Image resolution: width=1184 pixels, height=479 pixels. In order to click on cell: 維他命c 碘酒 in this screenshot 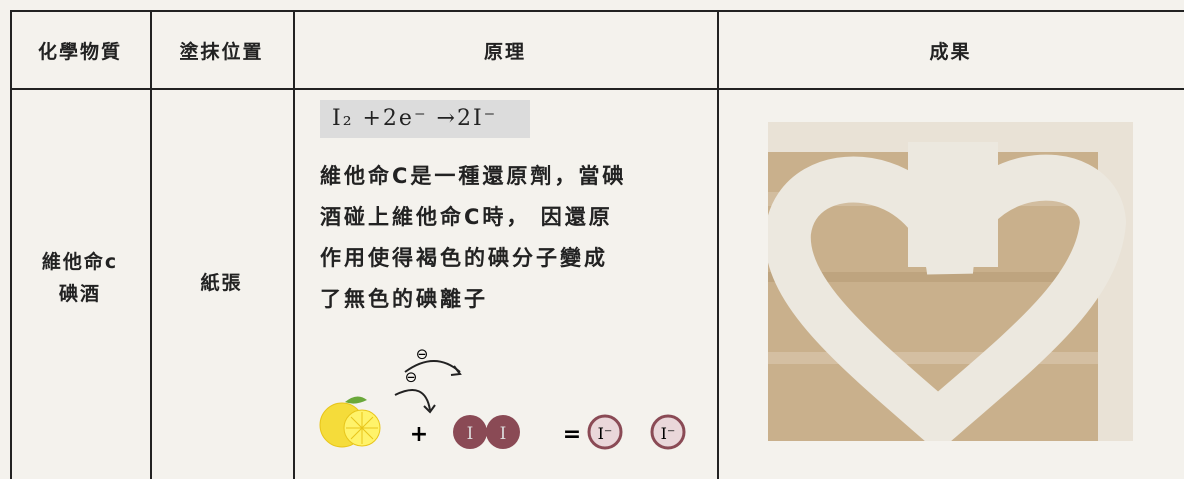, I will do `click(80, 278)`.